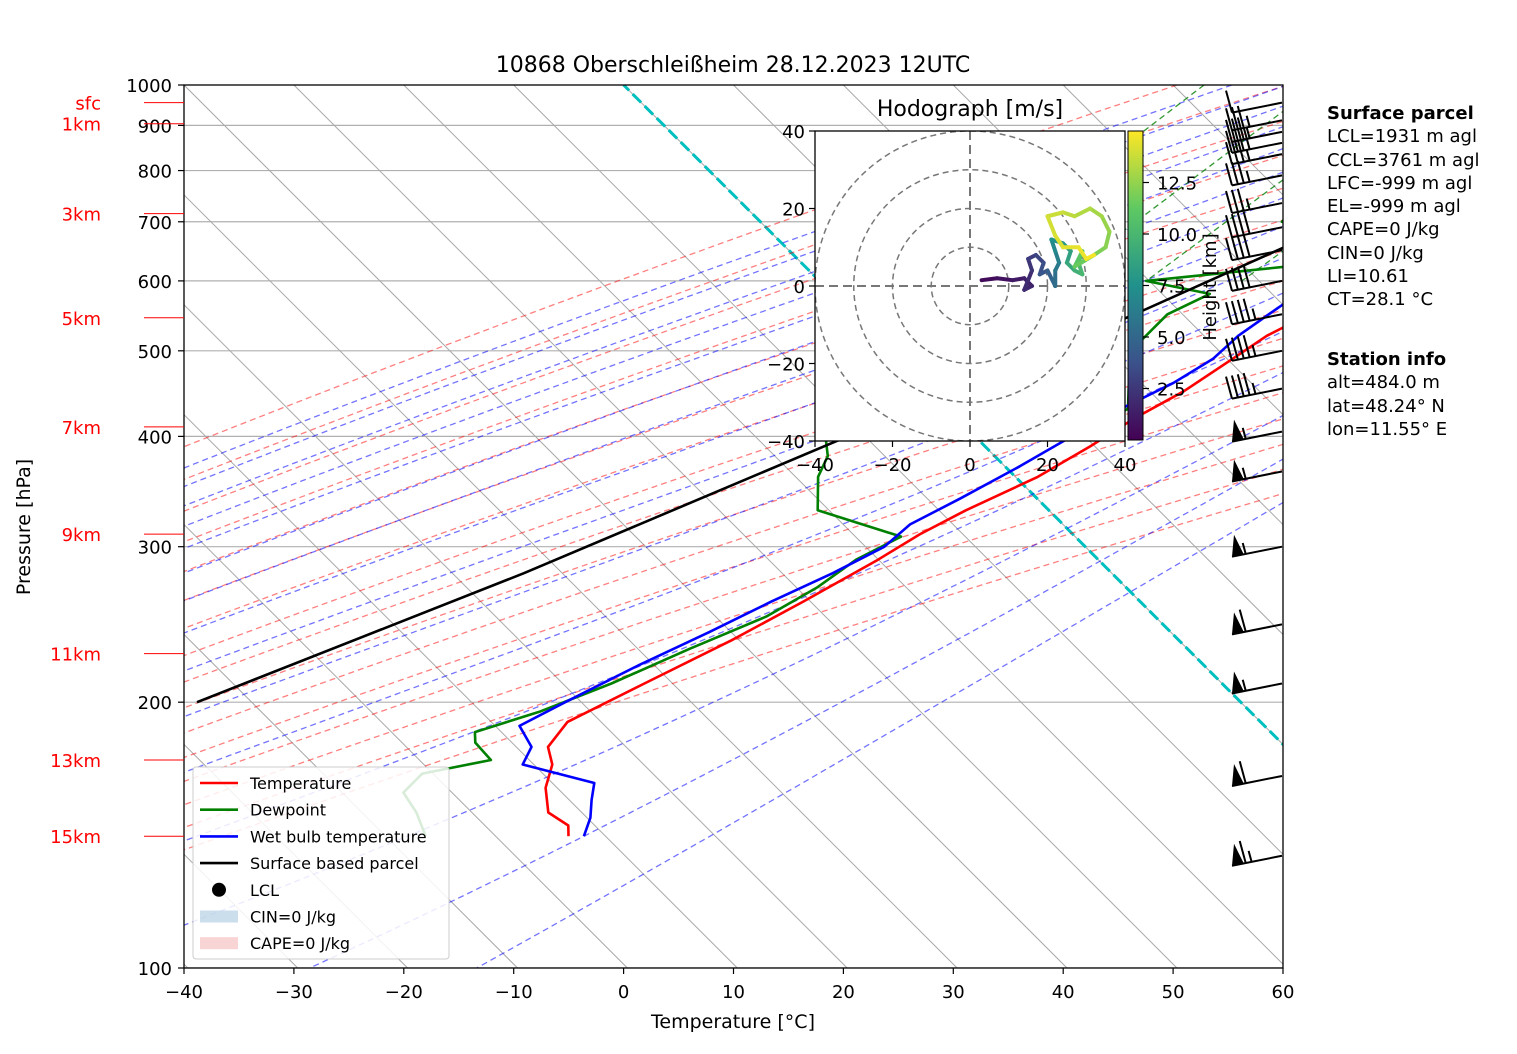 Image resolution: width=1517 pixels, height=1054 pixels. Describe the element at coordinates (155, 969) in the screenshot. I see `y-tick-label: 100` at that location.